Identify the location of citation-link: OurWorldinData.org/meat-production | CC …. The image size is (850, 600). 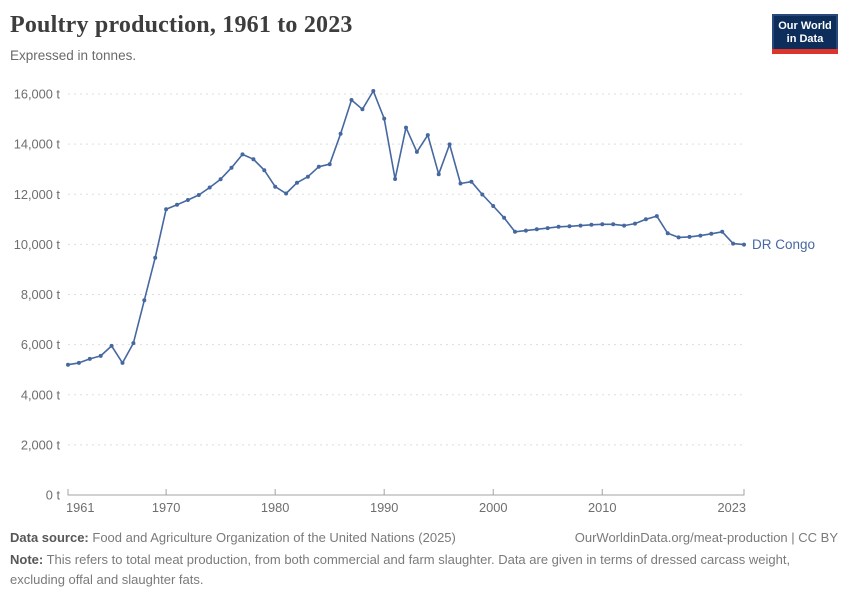
(706, 537).